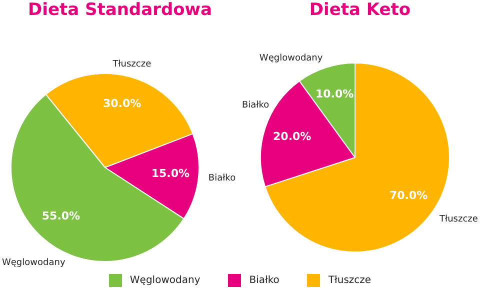 This screenshot has height=300, width=480. What do you see at coordinates (292, 136) in the screenshot?
I see `data-label: 20.0%` at bounding box center [292, 136].